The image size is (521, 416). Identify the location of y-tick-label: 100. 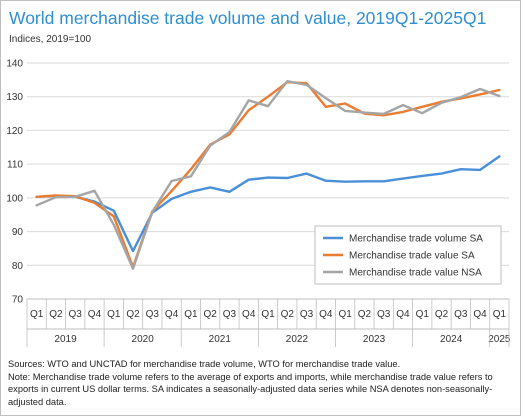
(14, 198).